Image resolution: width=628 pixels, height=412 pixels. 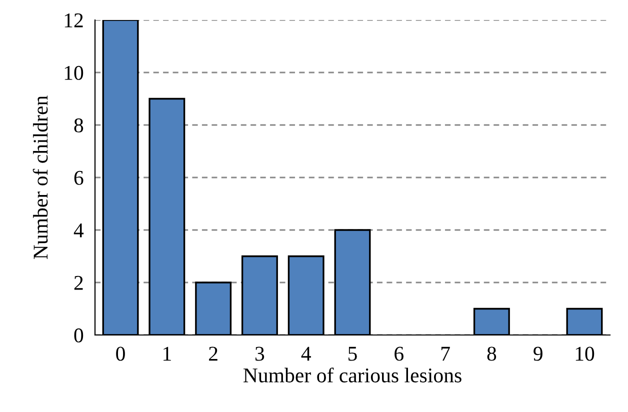 I want to click on y-tick-label: 0, so click(x=79, y=335).